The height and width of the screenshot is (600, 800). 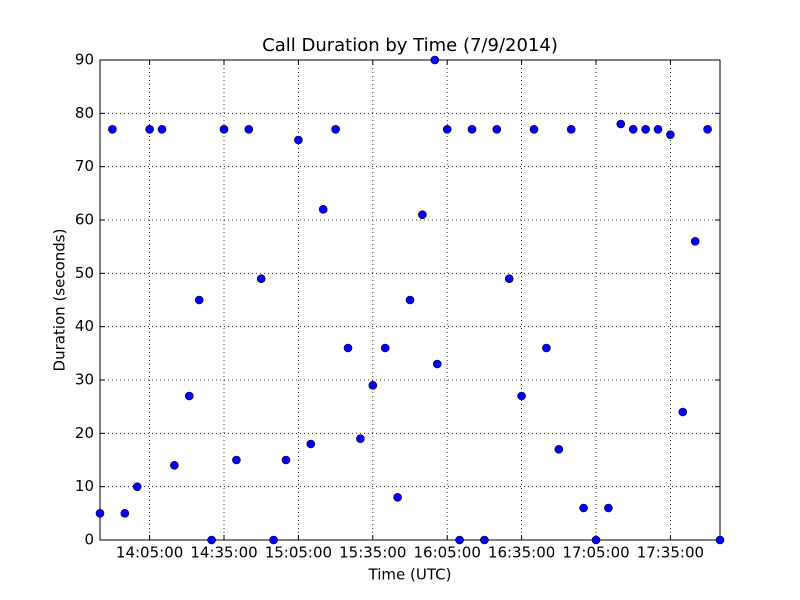 I want to click on y-tick-label: 70, so click(x=84, y=166).